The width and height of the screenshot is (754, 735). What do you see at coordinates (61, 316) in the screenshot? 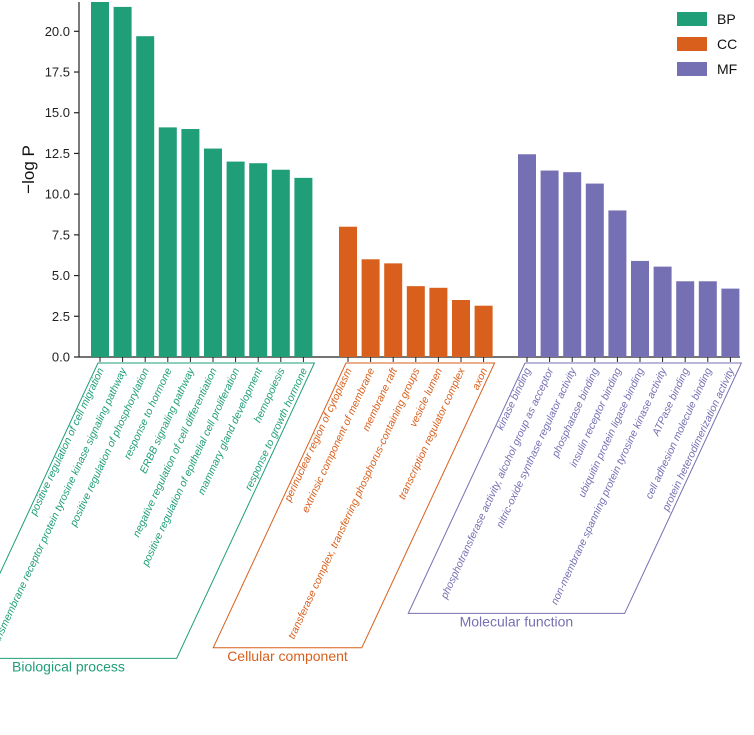
I see `y-tick-label: 2.5` at bounding box center [61, 316].